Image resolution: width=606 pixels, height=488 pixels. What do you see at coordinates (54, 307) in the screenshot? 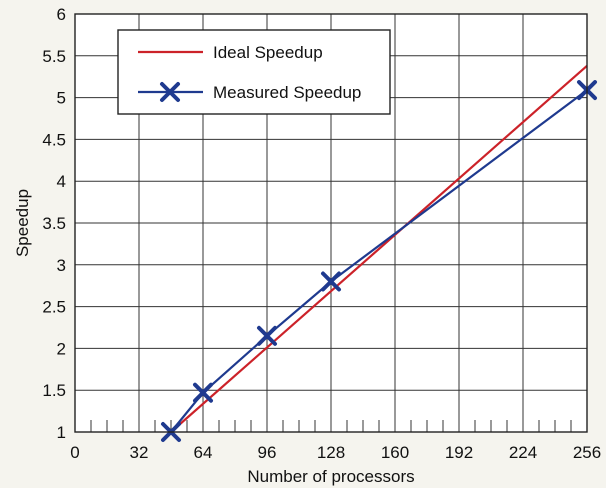
I see `y-tick-label: 2.5` at bounding box center [54, 307].